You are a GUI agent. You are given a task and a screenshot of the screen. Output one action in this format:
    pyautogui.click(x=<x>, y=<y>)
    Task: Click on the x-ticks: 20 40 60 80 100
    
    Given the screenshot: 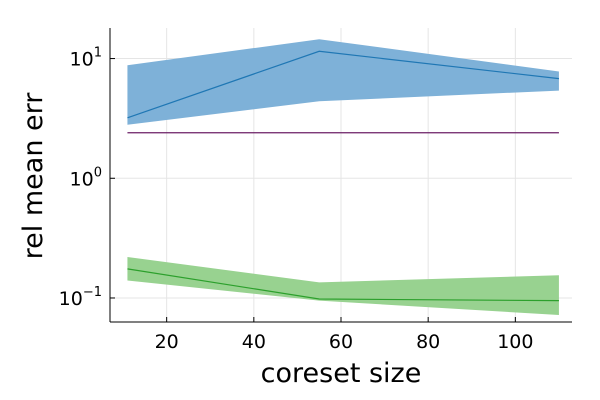 What is the action you would take?
    pyautogui.click(x=344, y=335)
    